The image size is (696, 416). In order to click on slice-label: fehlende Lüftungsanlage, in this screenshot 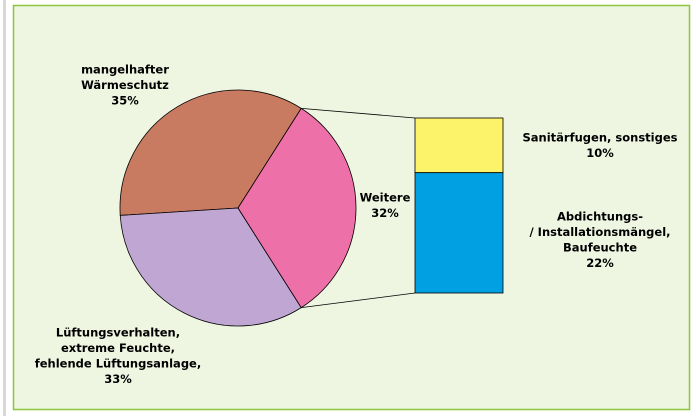, I will do `click(118, 364)`.